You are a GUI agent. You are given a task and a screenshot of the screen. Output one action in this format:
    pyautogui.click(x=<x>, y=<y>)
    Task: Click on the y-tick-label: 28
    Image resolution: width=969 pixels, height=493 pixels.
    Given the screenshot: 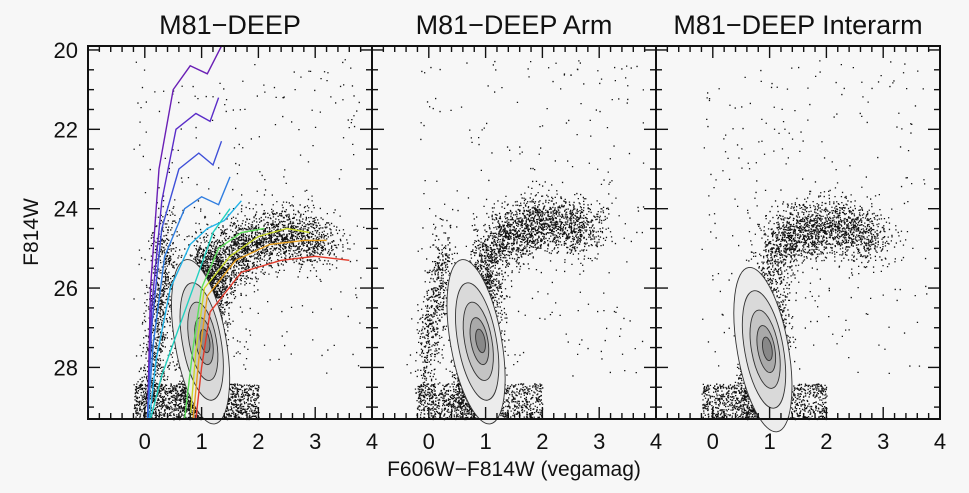 What is the action you would take?
    pyautogui.click(x=66, y=367)
    